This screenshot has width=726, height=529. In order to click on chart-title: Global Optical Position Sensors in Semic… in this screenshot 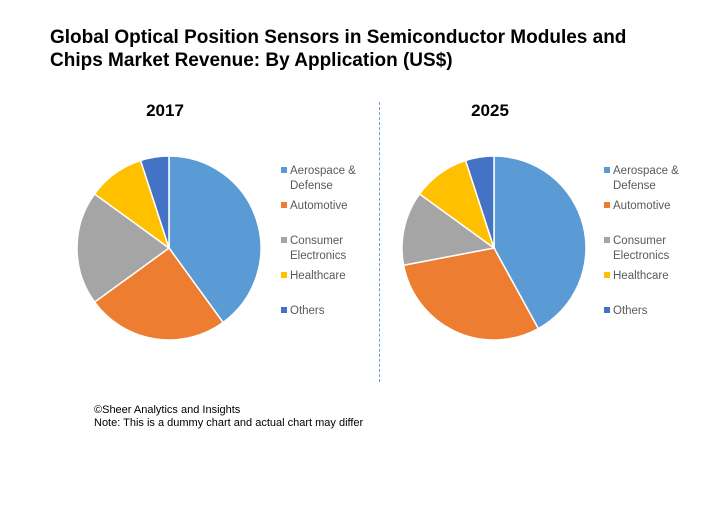, I will do `click(370, 49)`.